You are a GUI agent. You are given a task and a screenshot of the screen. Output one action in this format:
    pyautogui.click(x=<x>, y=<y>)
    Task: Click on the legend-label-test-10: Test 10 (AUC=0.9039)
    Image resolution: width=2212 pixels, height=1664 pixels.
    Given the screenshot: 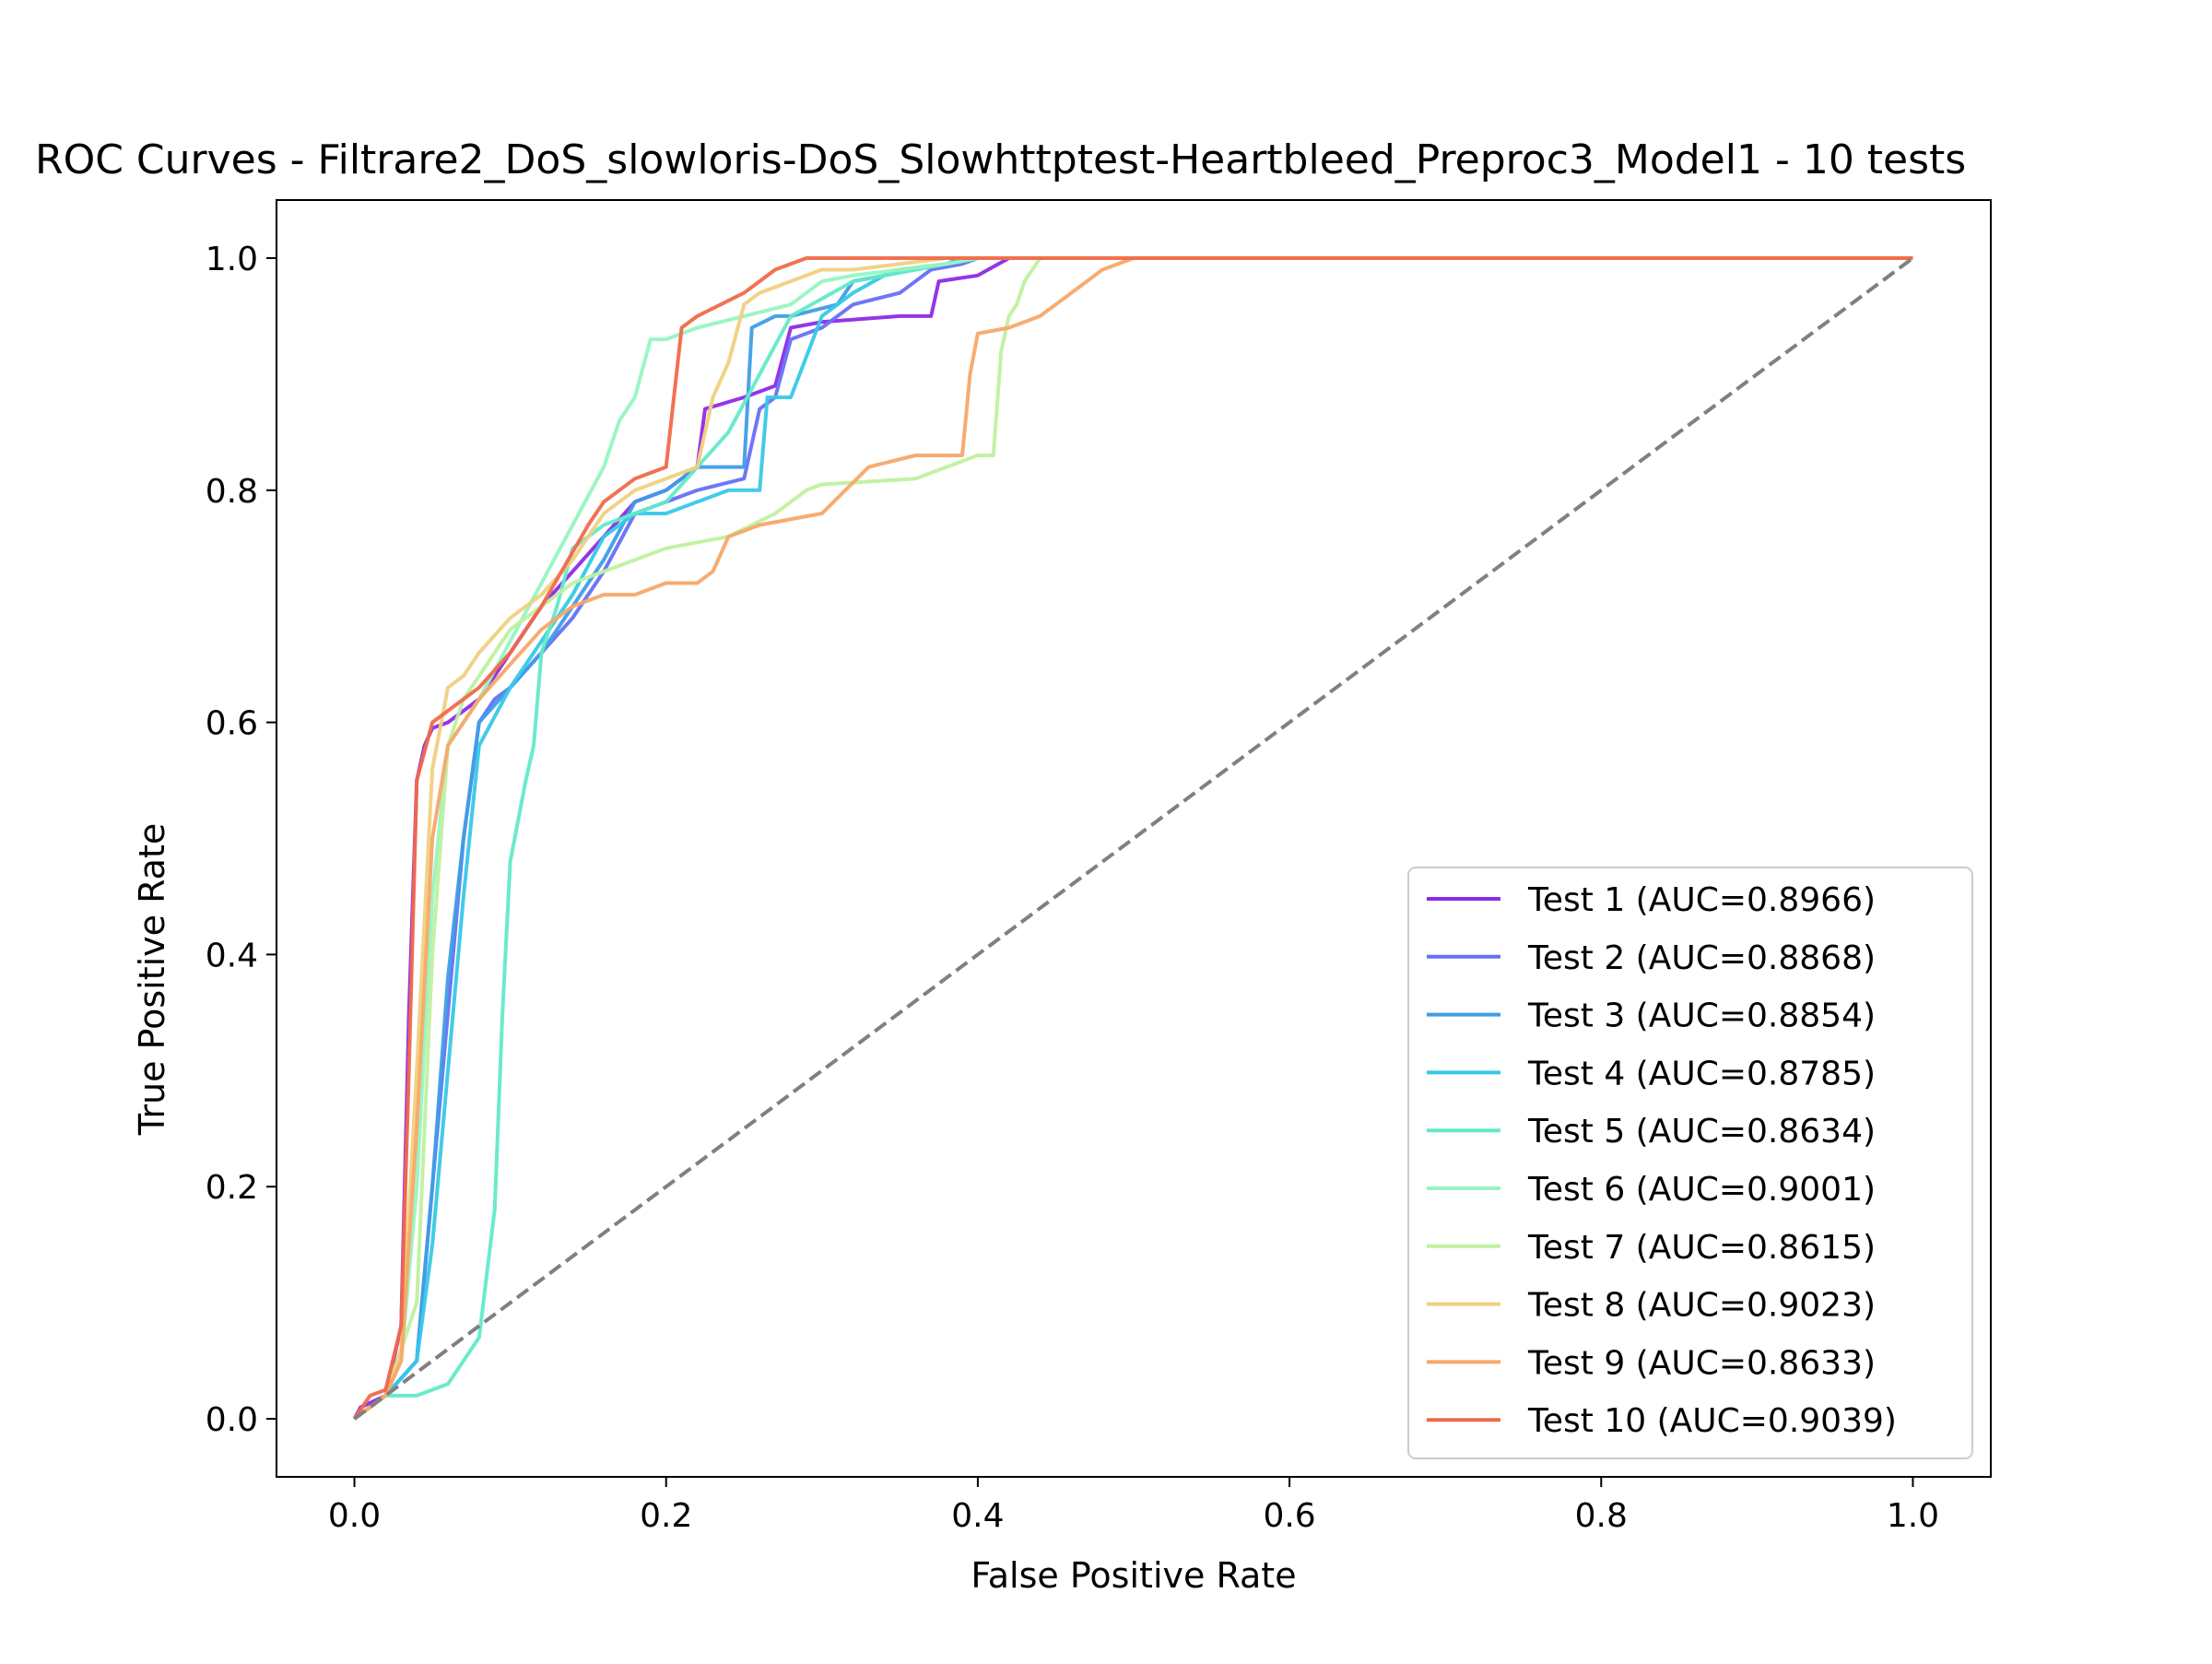 What is the action you would take?
    pyautogui.click(x=1712, y=1421)
    